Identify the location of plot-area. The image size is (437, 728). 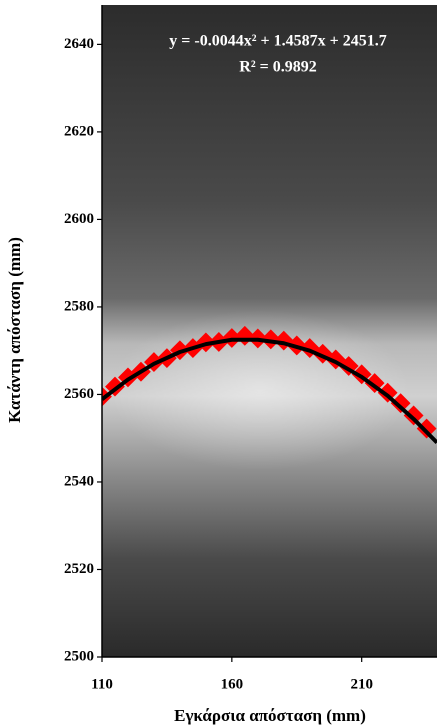
(269, 384).